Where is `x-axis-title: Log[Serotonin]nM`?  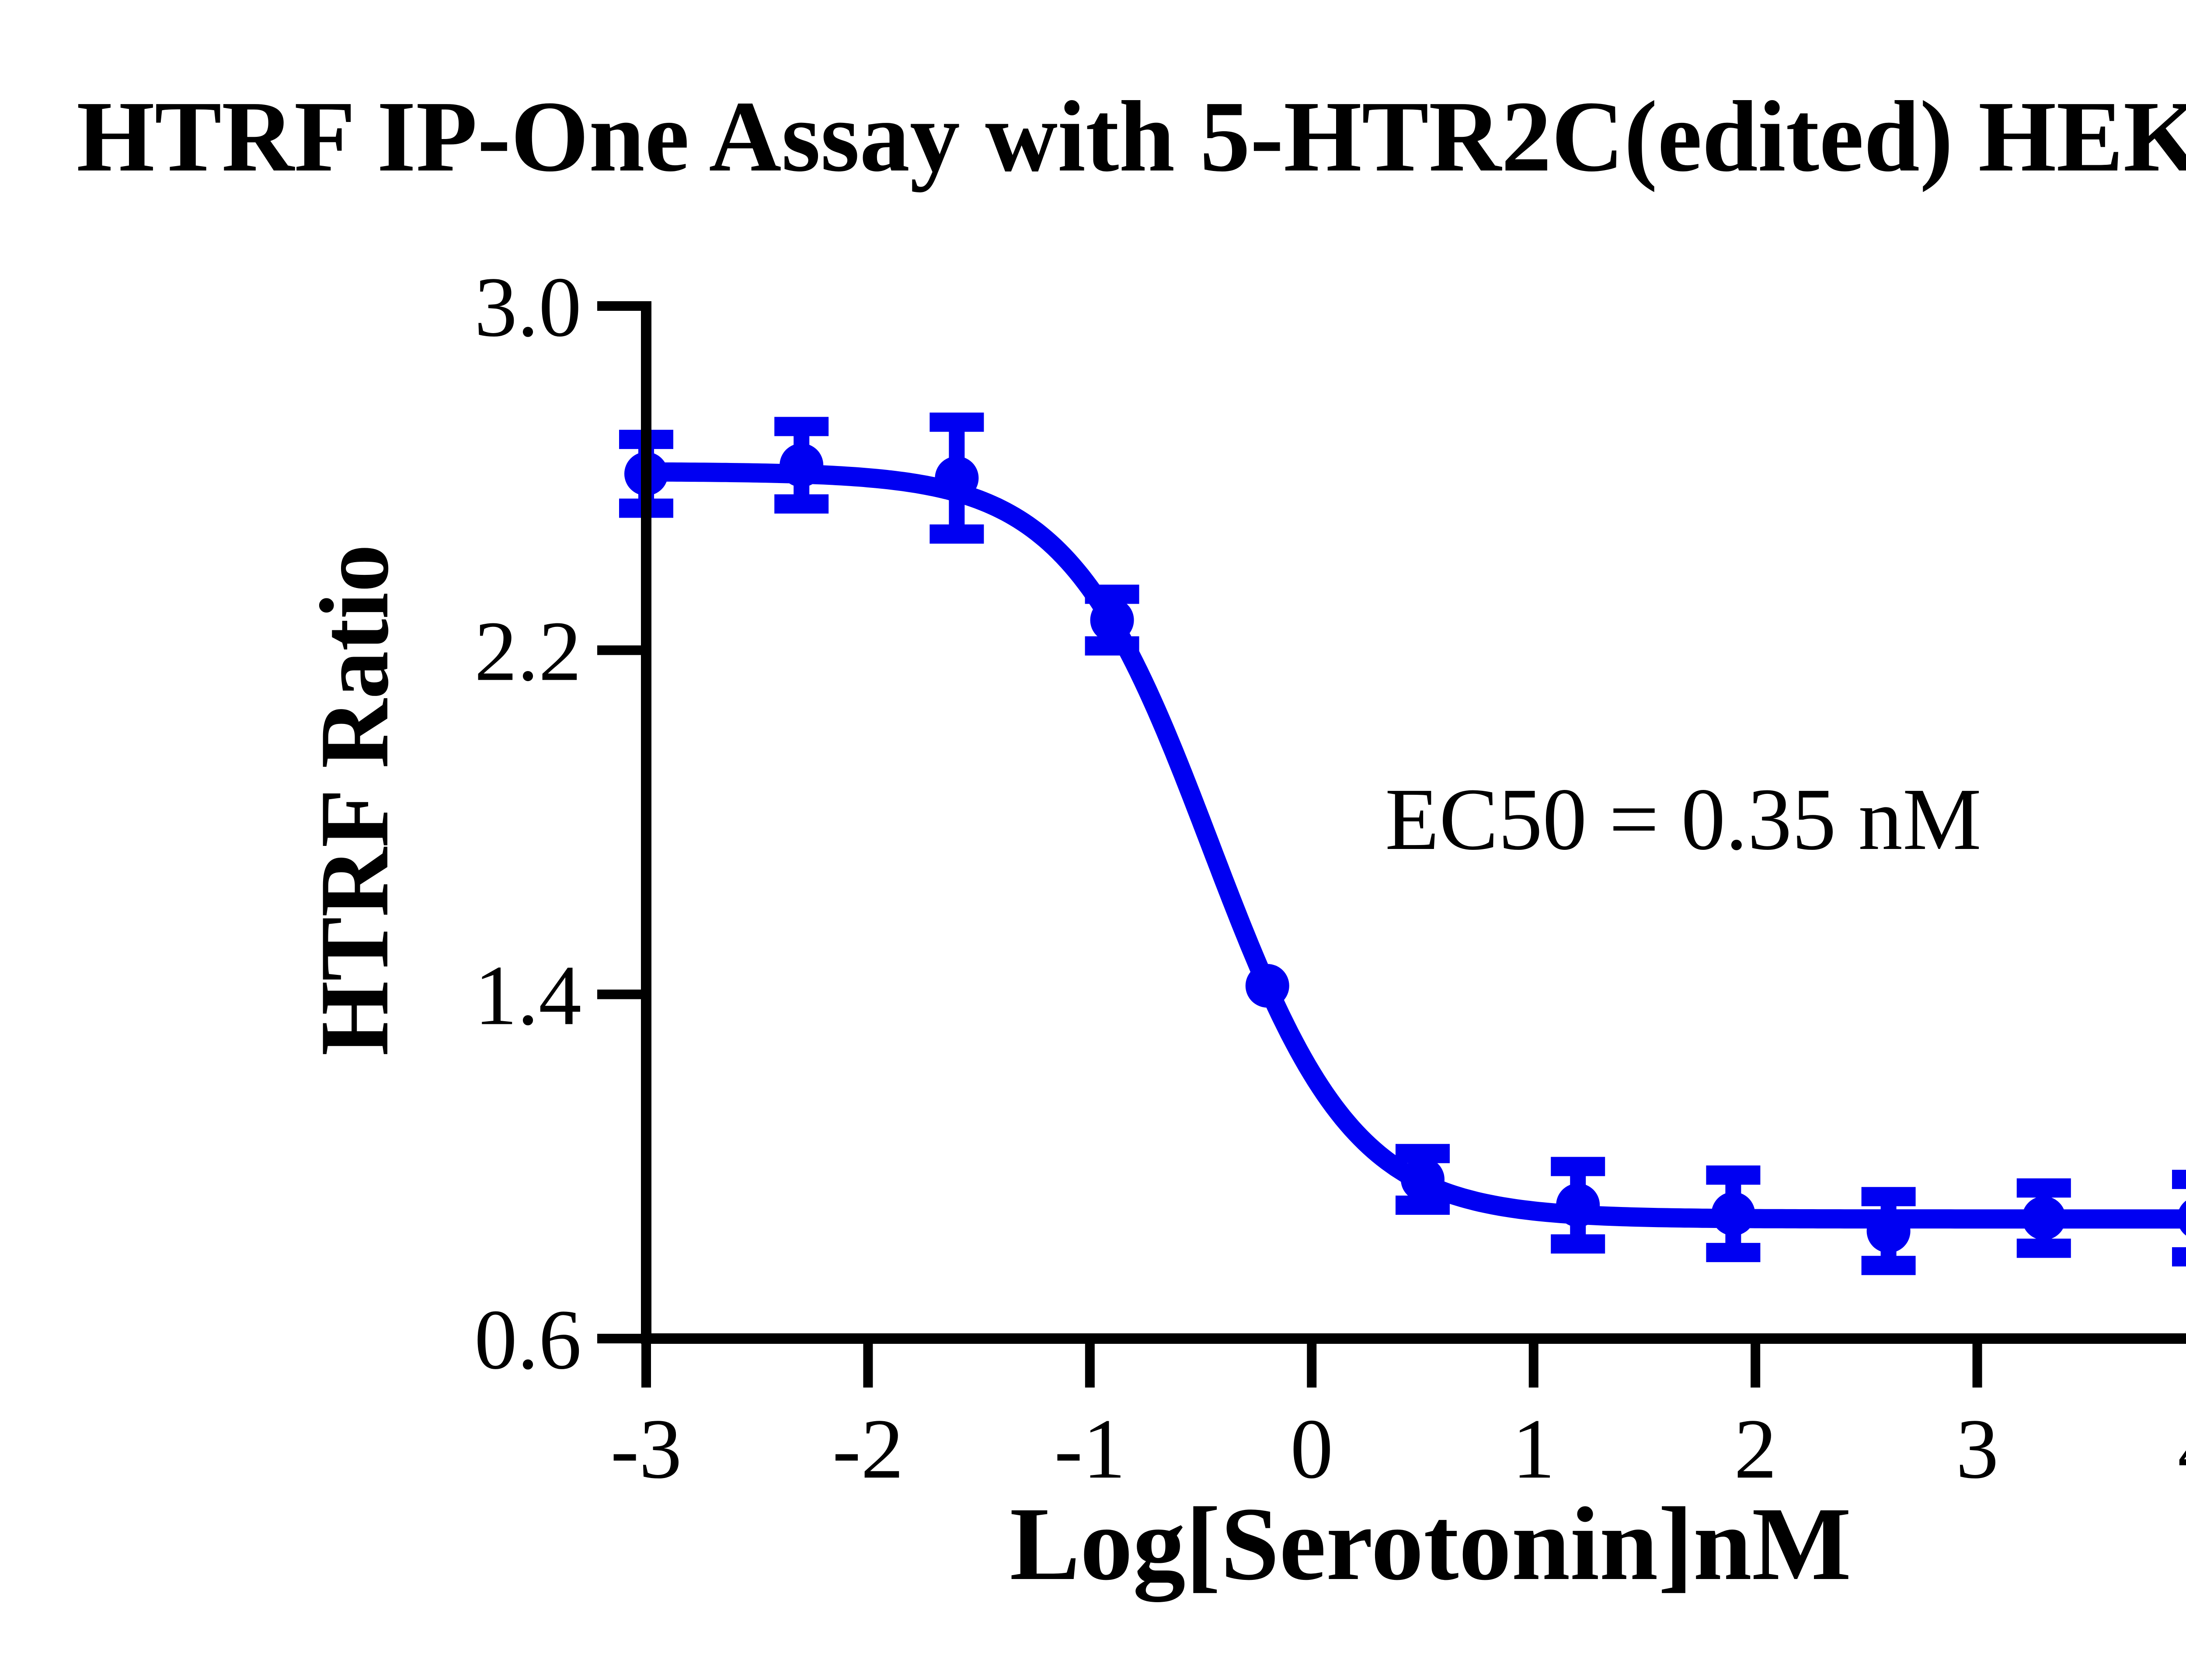
x-axis-title: Log[Serotonin]nM is located at coordinates (1431, 1543).